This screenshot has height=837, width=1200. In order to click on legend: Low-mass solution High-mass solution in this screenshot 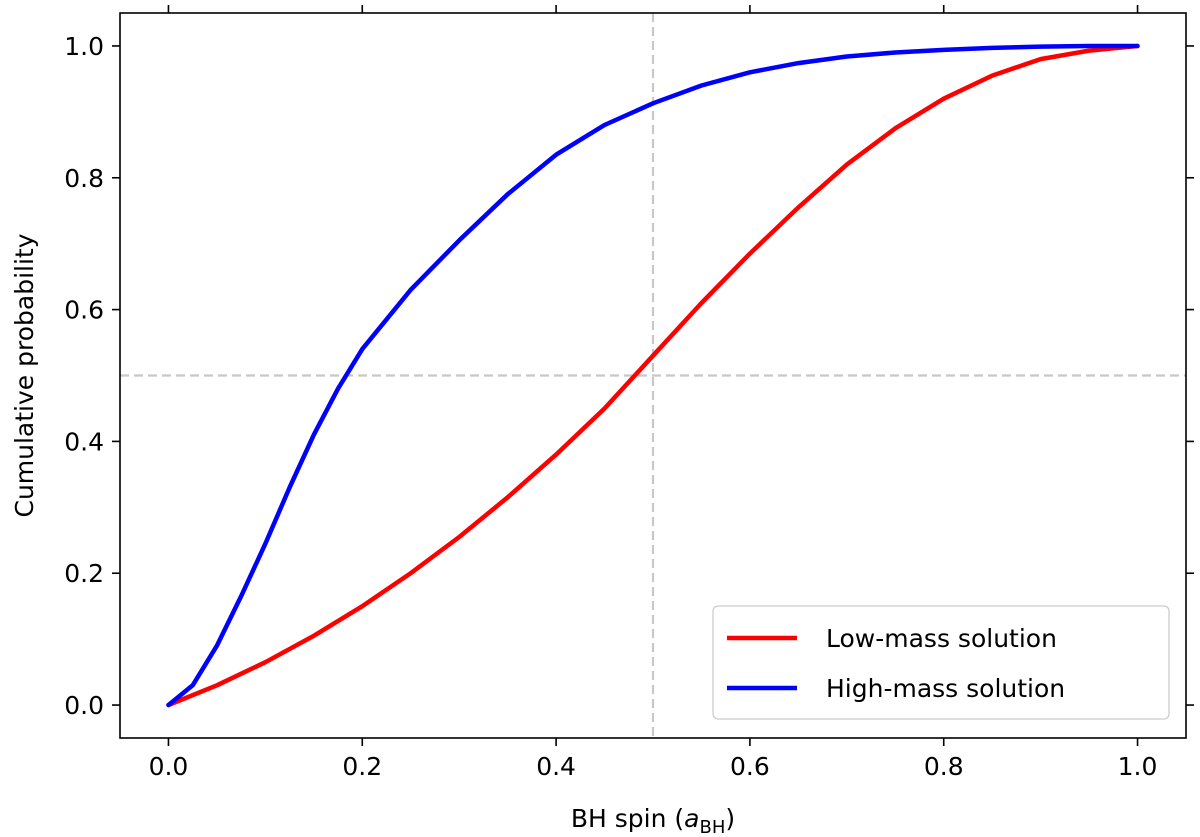, I will do `click(941, 662)`.